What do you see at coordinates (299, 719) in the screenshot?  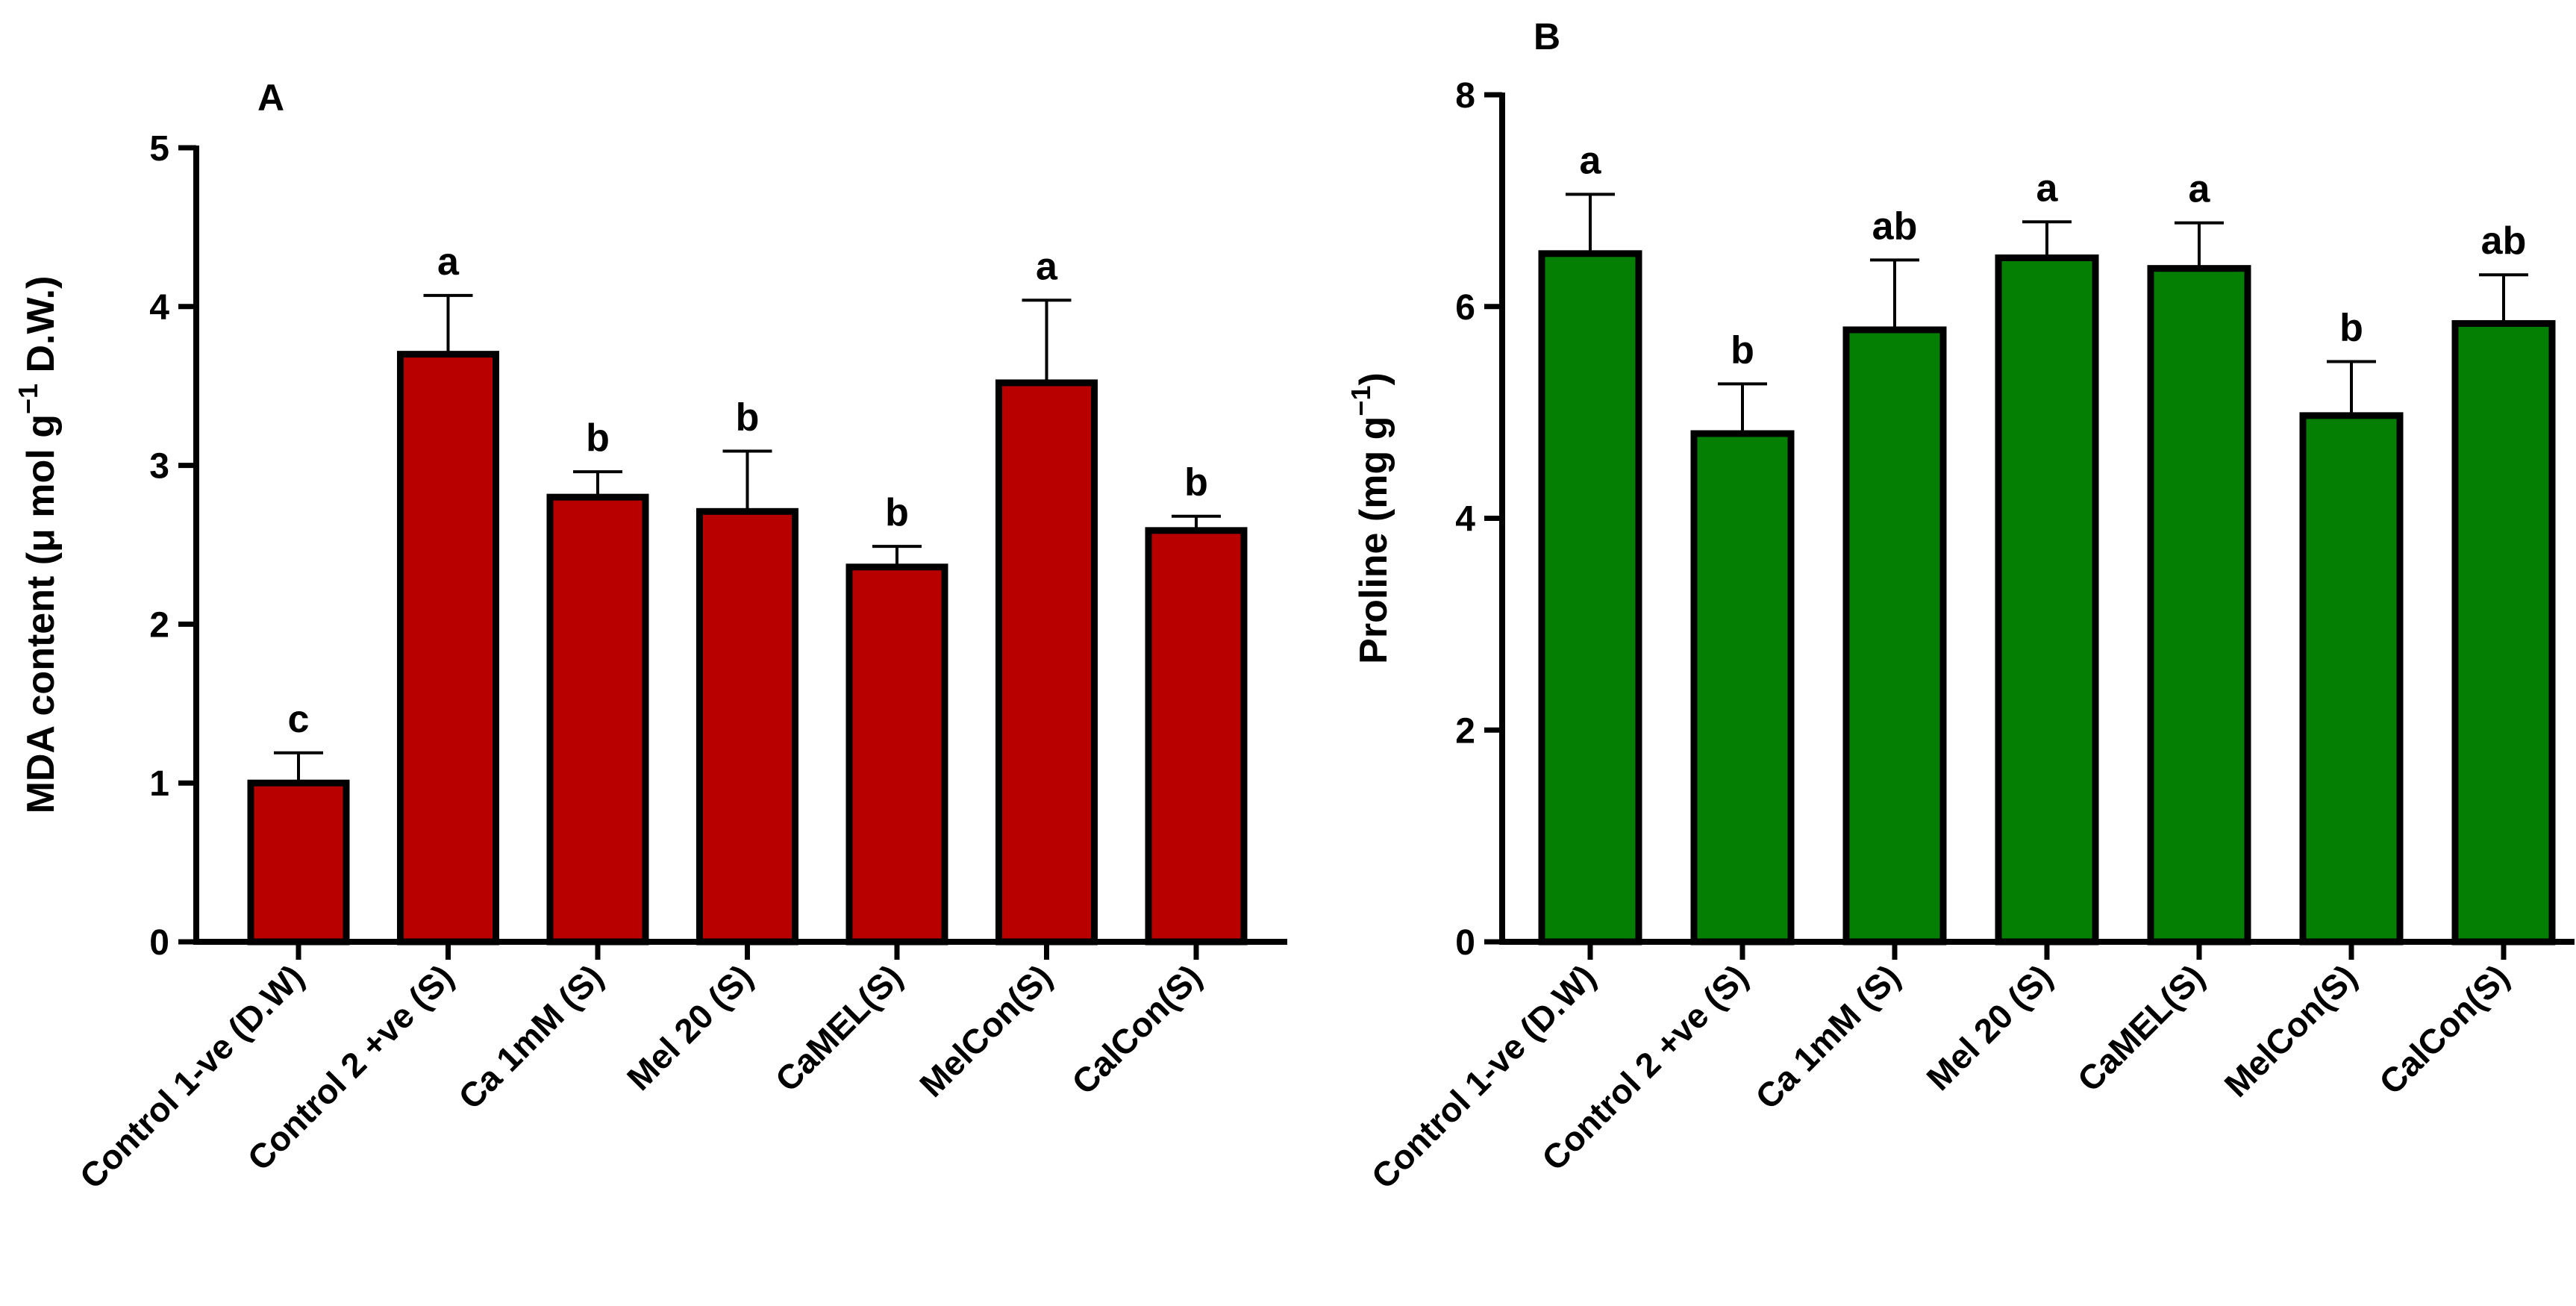 I see `significance-label: c` at bounding box center [299, 719].